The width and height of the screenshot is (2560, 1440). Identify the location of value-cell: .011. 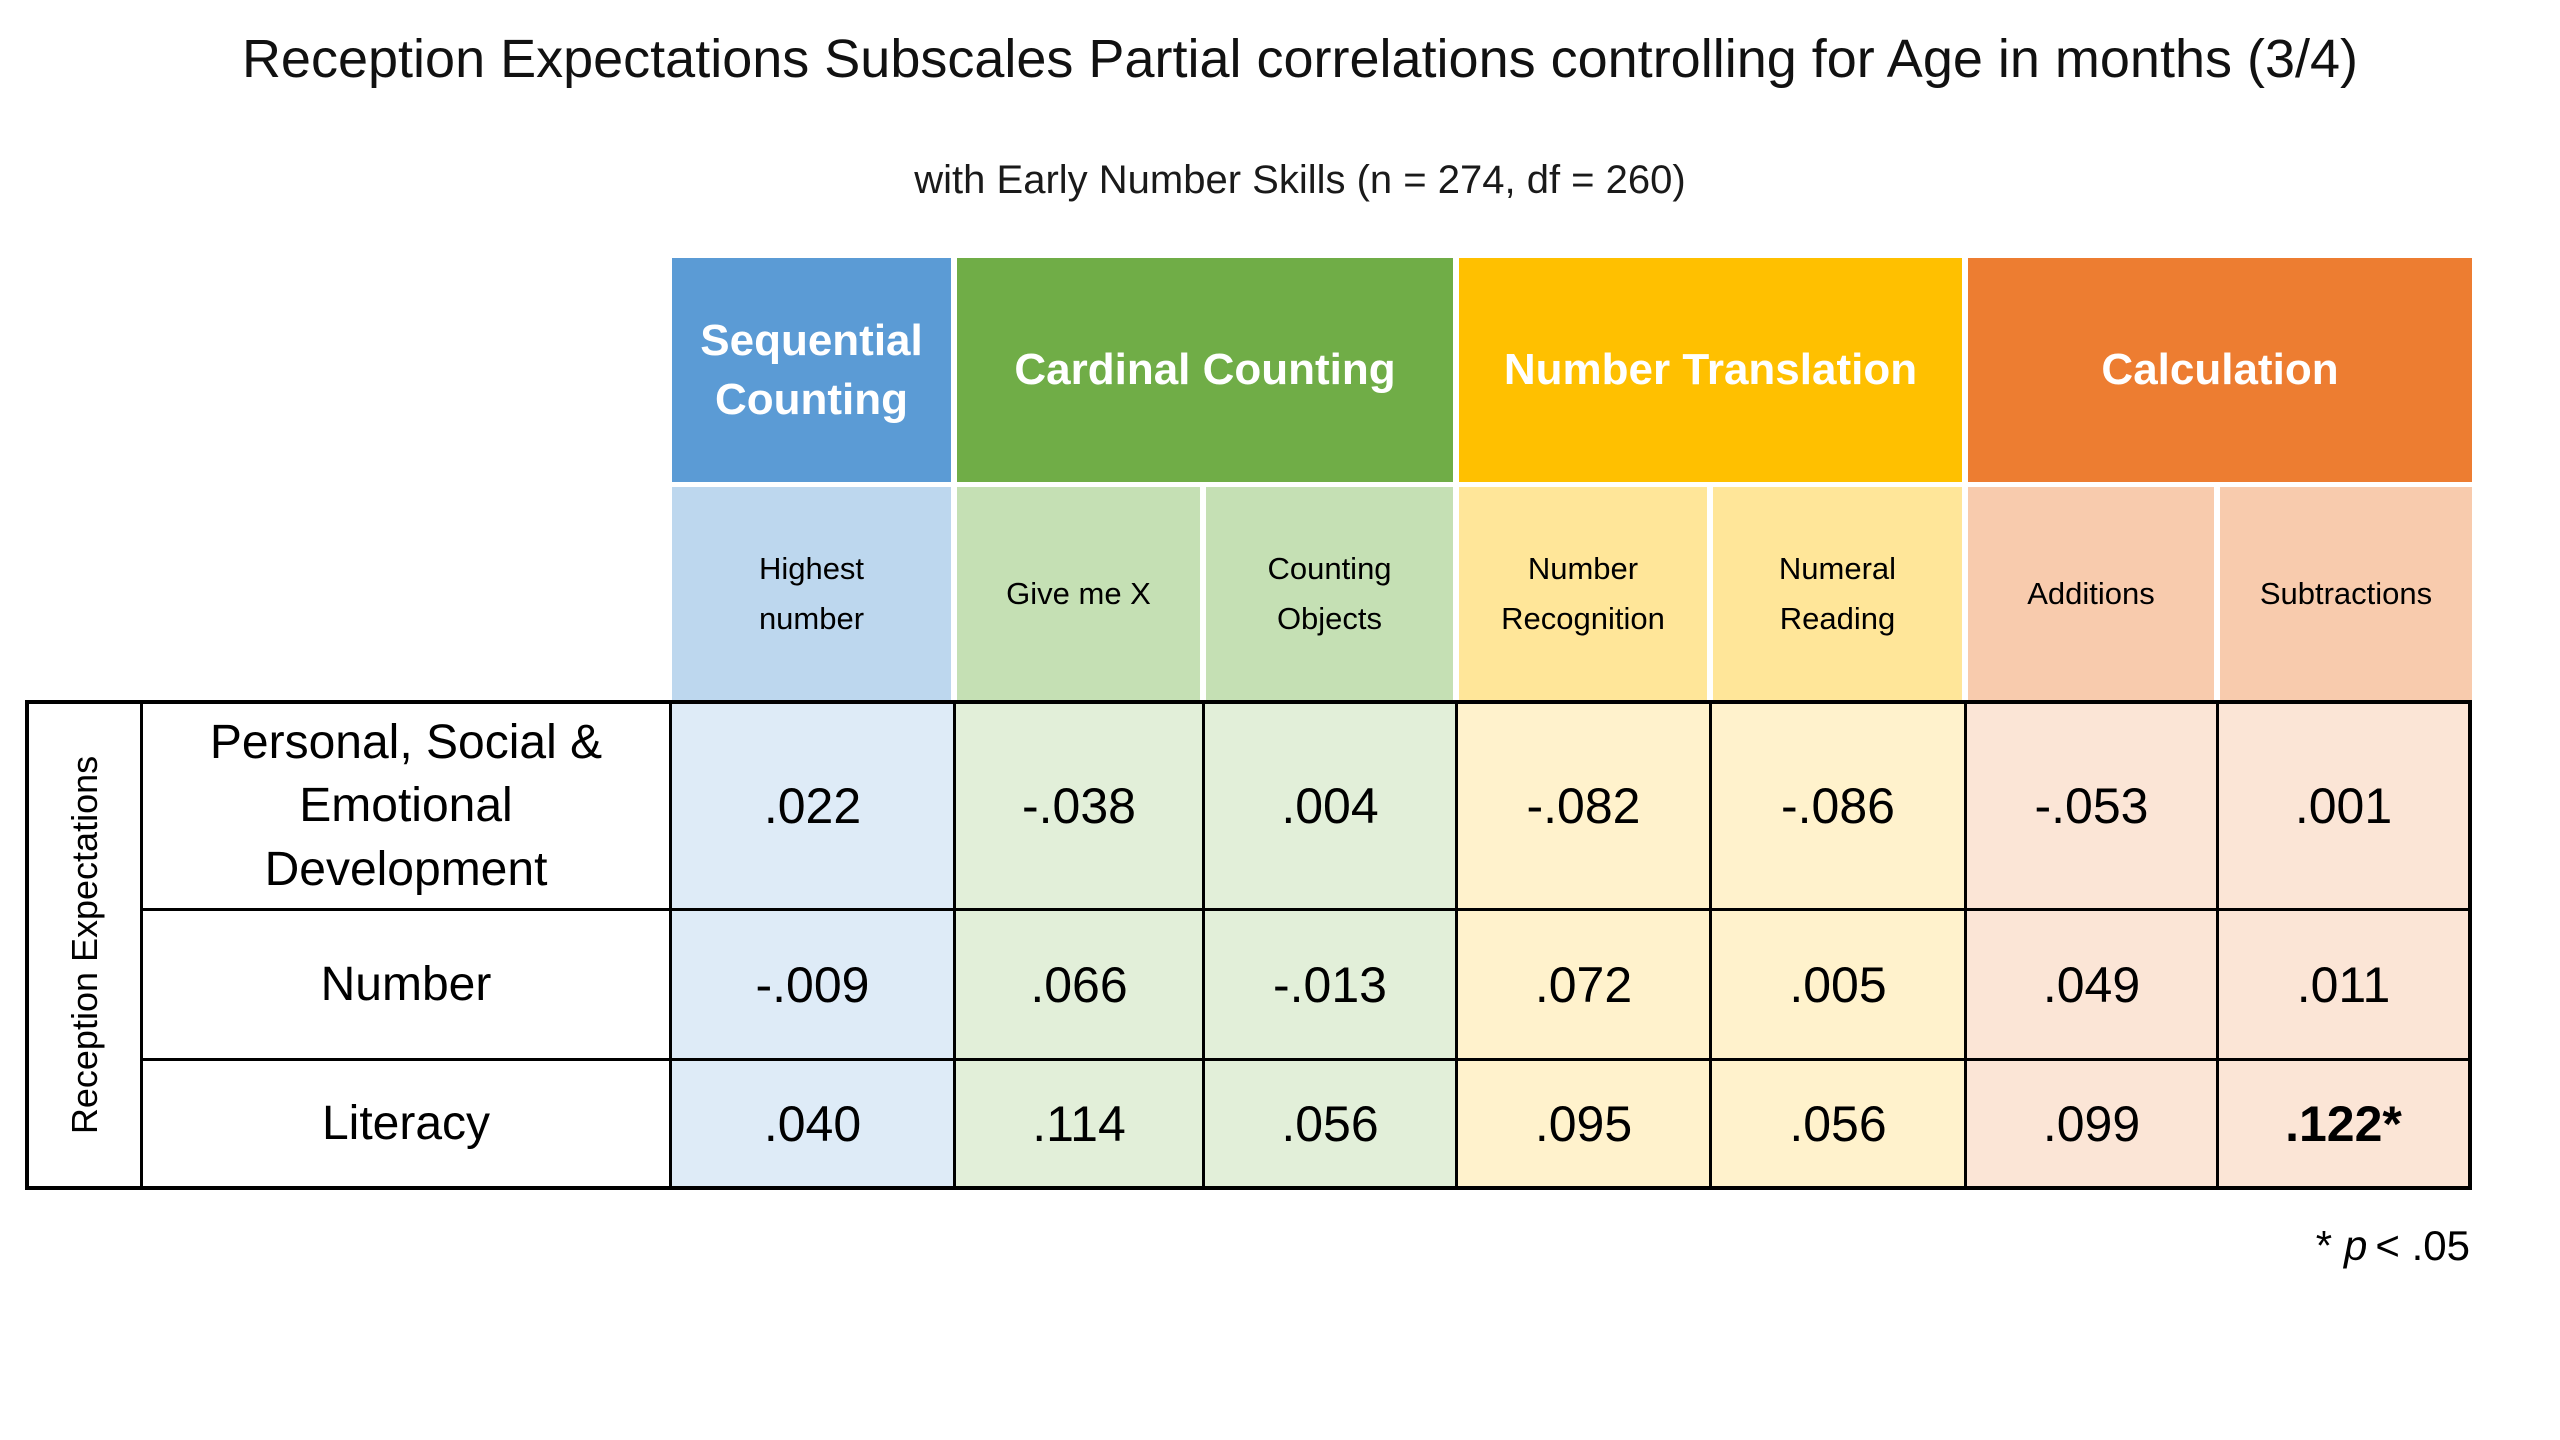
(2343, 986).